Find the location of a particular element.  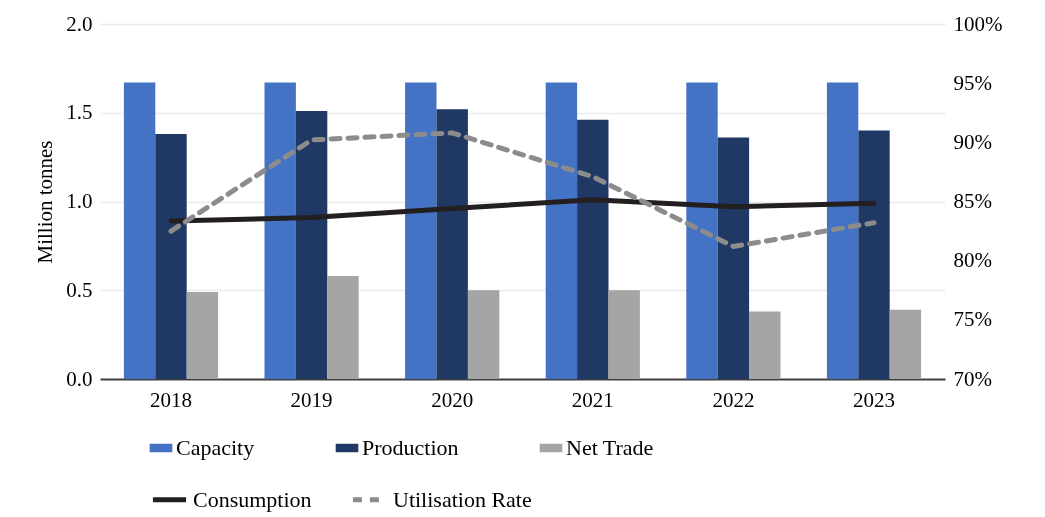

y-tick-label: 2.0 is located at coordinates (79, 23).